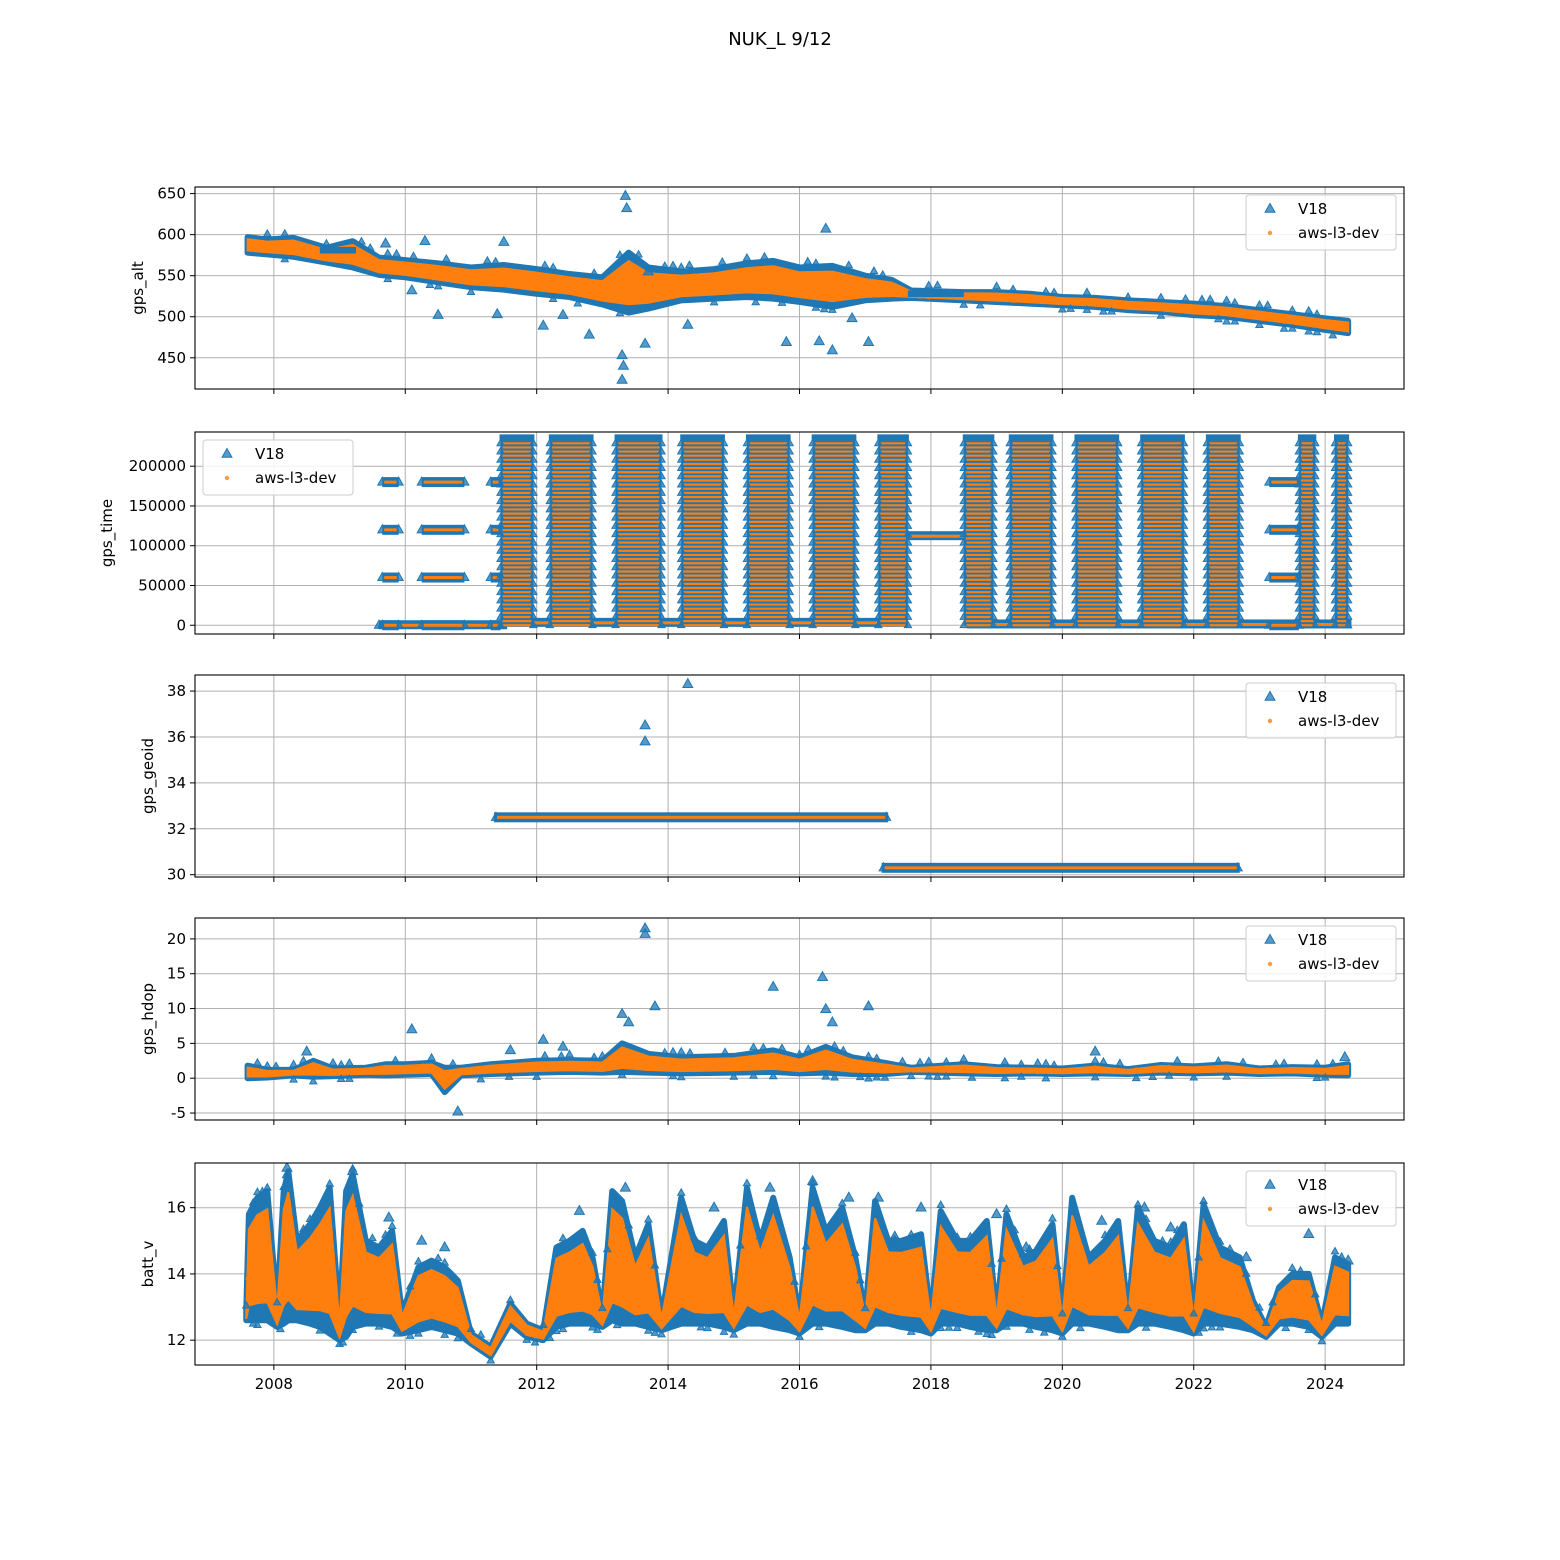 The height and width of the screenshot is (1560, 1560). I want to click on series-v18-column-cap, so click(517, 437).